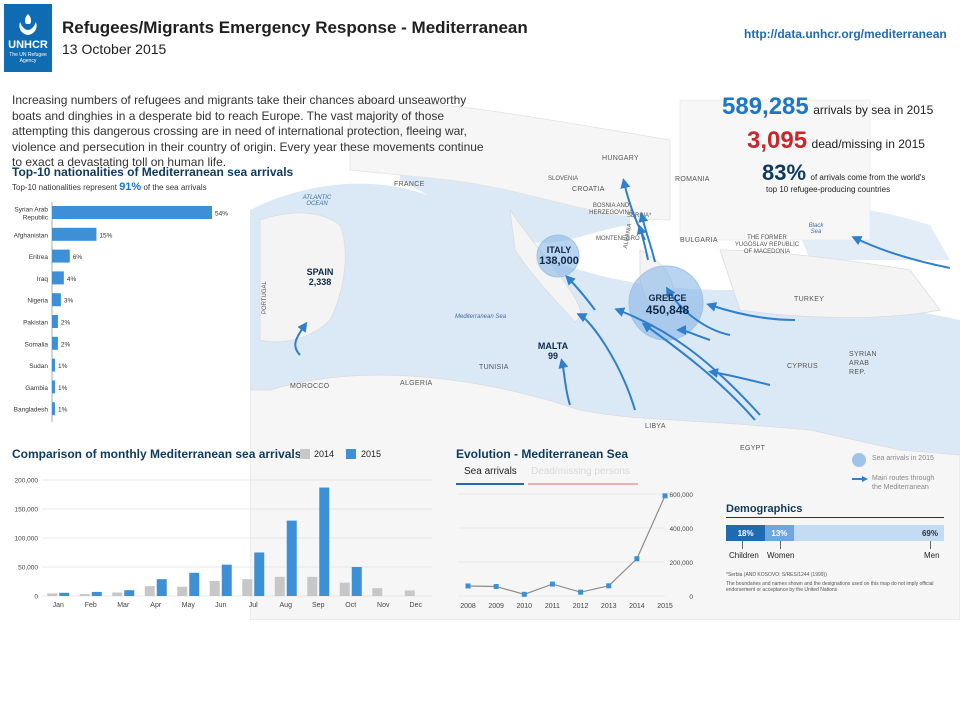 The height and width of the screenshot is (720, 960). What do you see at coordinates (859, 460) in the screenshot?
I see `legend-circle-icon` at bounding box center [859, 460].